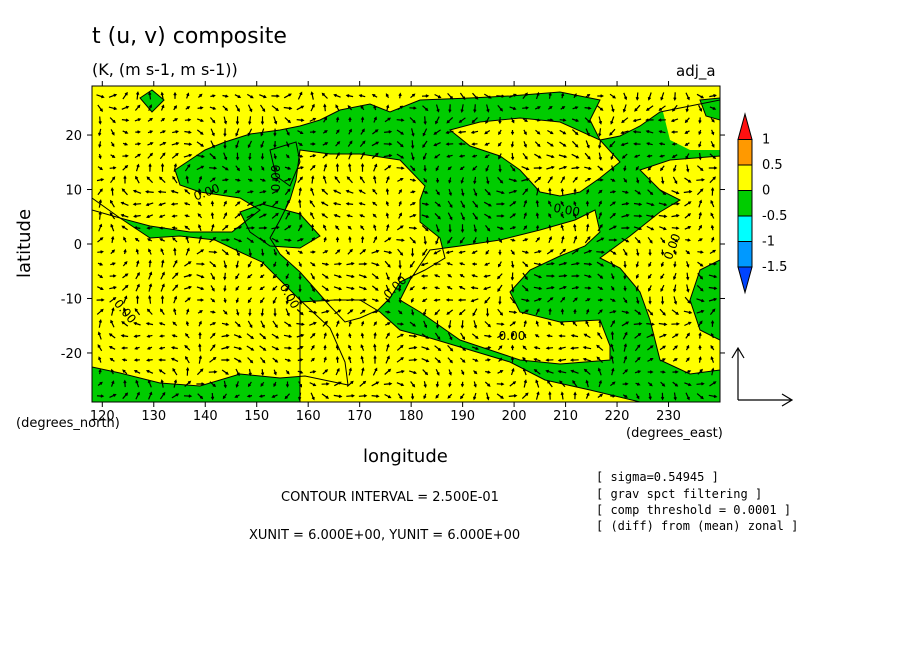 The image size is (904, 654). What do you see at coordinates (205, 416) in the screenshot?
I see `x-tick-label: 140` at bounding box center [205, 416].